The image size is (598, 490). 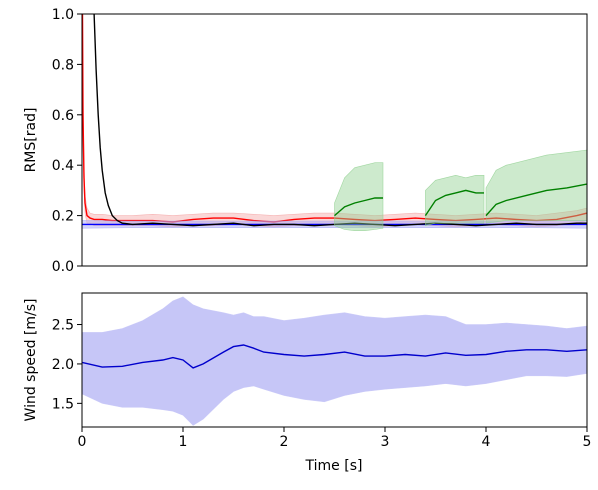 I want to click on rms-series-3-segment-1-band, so click(x=455, y=200).